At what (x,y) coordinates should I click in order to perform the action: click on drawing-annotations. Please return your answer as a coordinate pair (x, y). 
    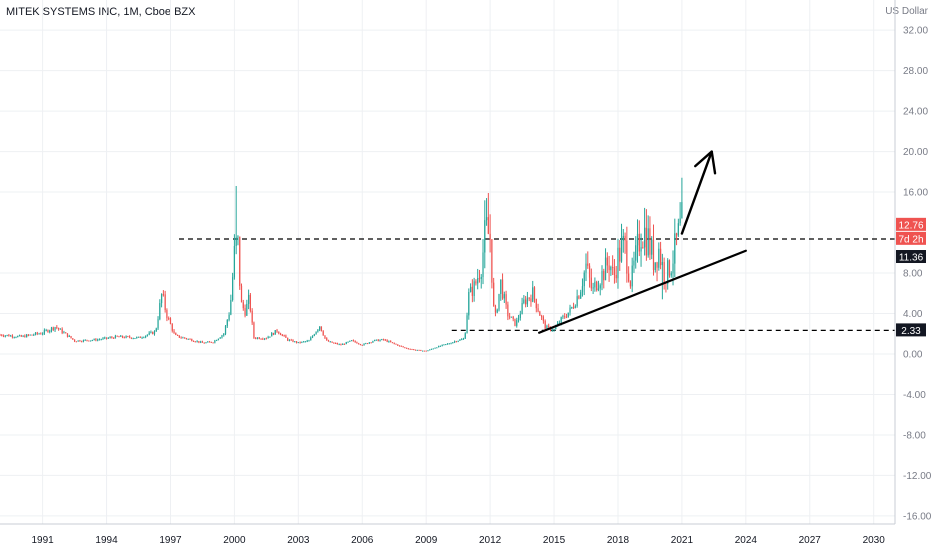
    Looking at the image, I should click on (642, 242).